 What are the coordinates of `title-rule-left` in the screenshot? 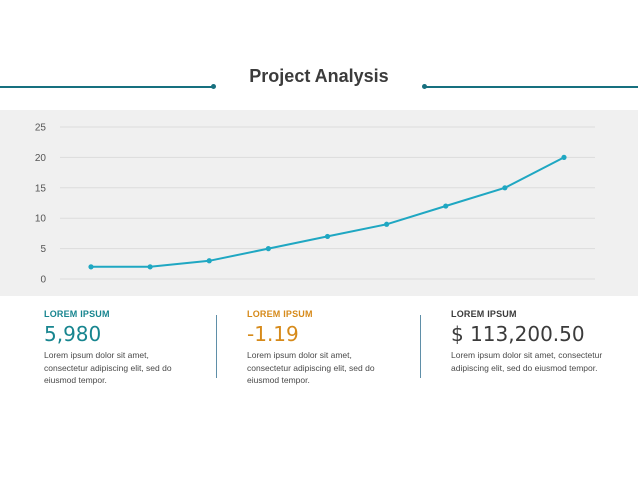 It's located at (106, 87).